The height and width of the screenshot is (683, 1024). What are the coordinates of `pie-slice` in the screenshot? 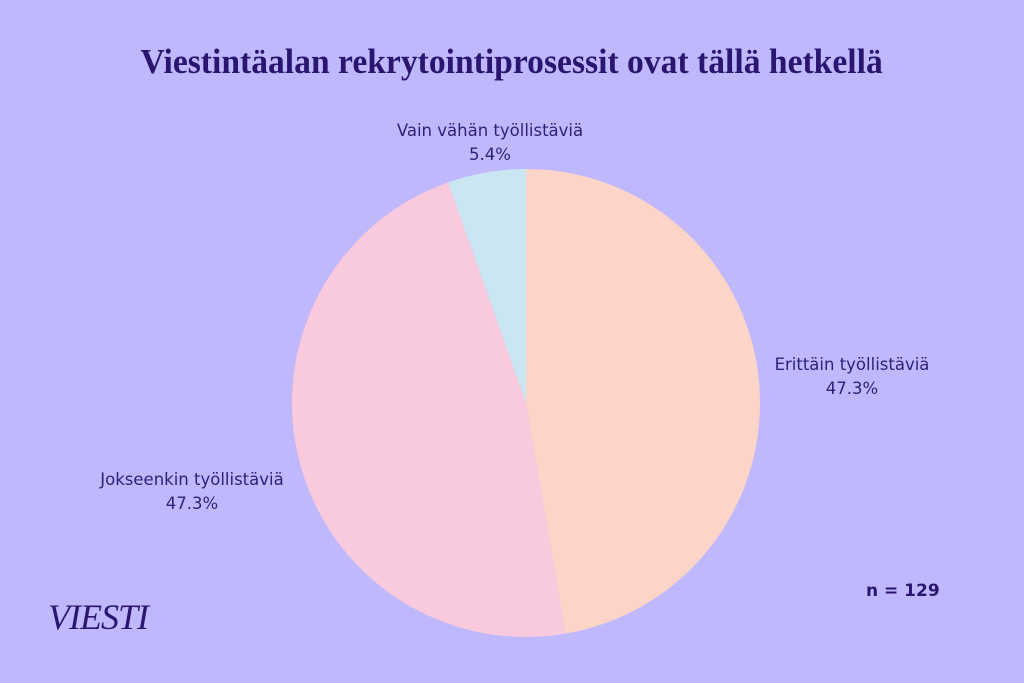 It's located at (487, 286).